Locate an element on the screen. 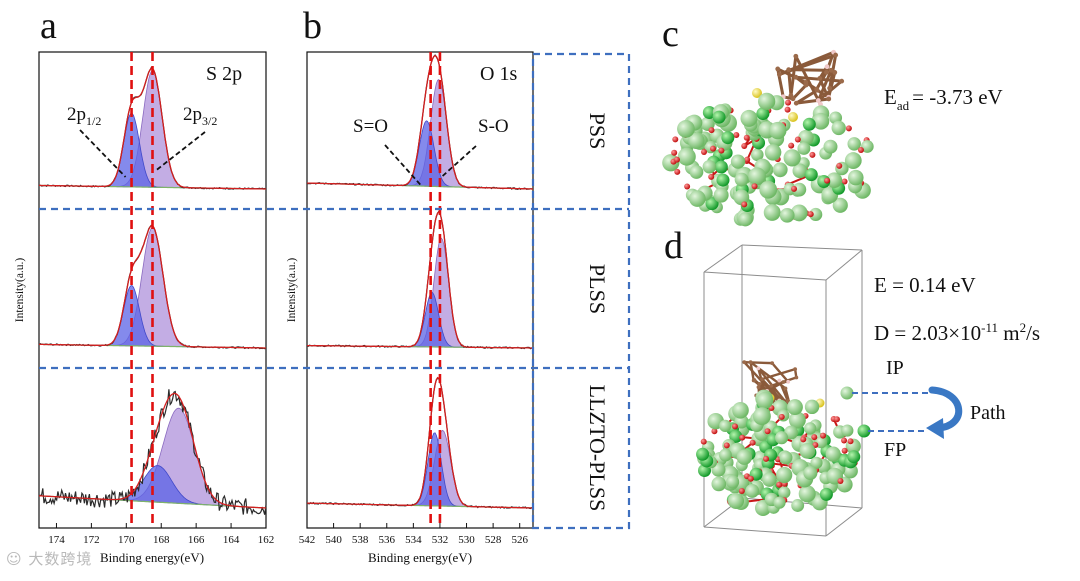 This screenshot has height=581, width=1080. migration-energy-label: E = 0.14 eV is located at coordinates (925, 285).